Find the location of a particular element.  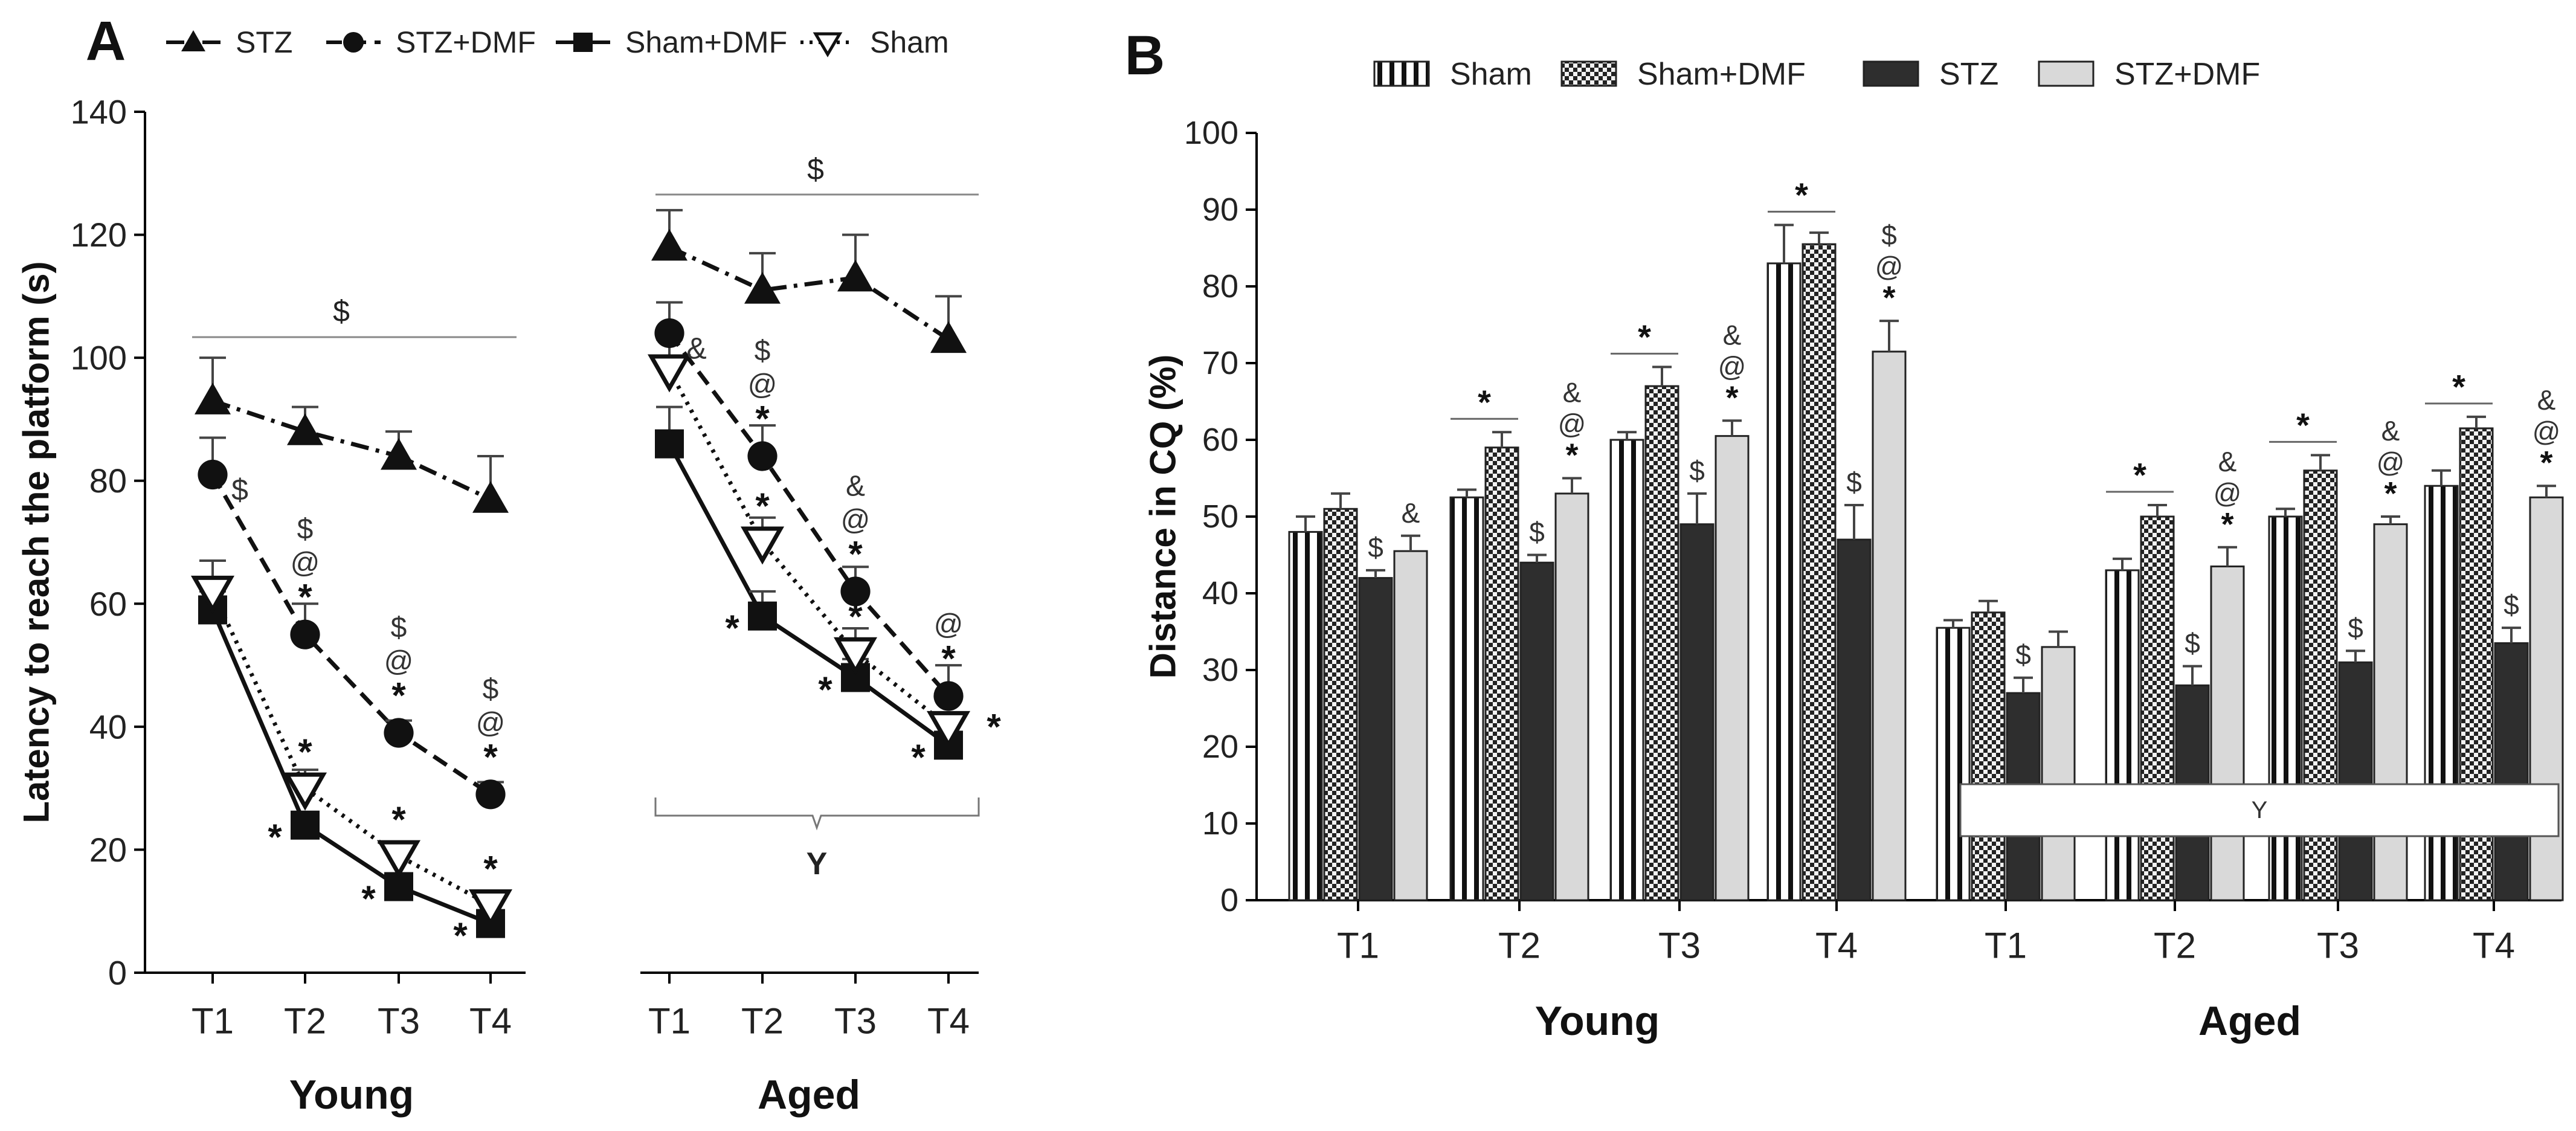

y-tick-label: 140 is located at coordinates (99, 112).